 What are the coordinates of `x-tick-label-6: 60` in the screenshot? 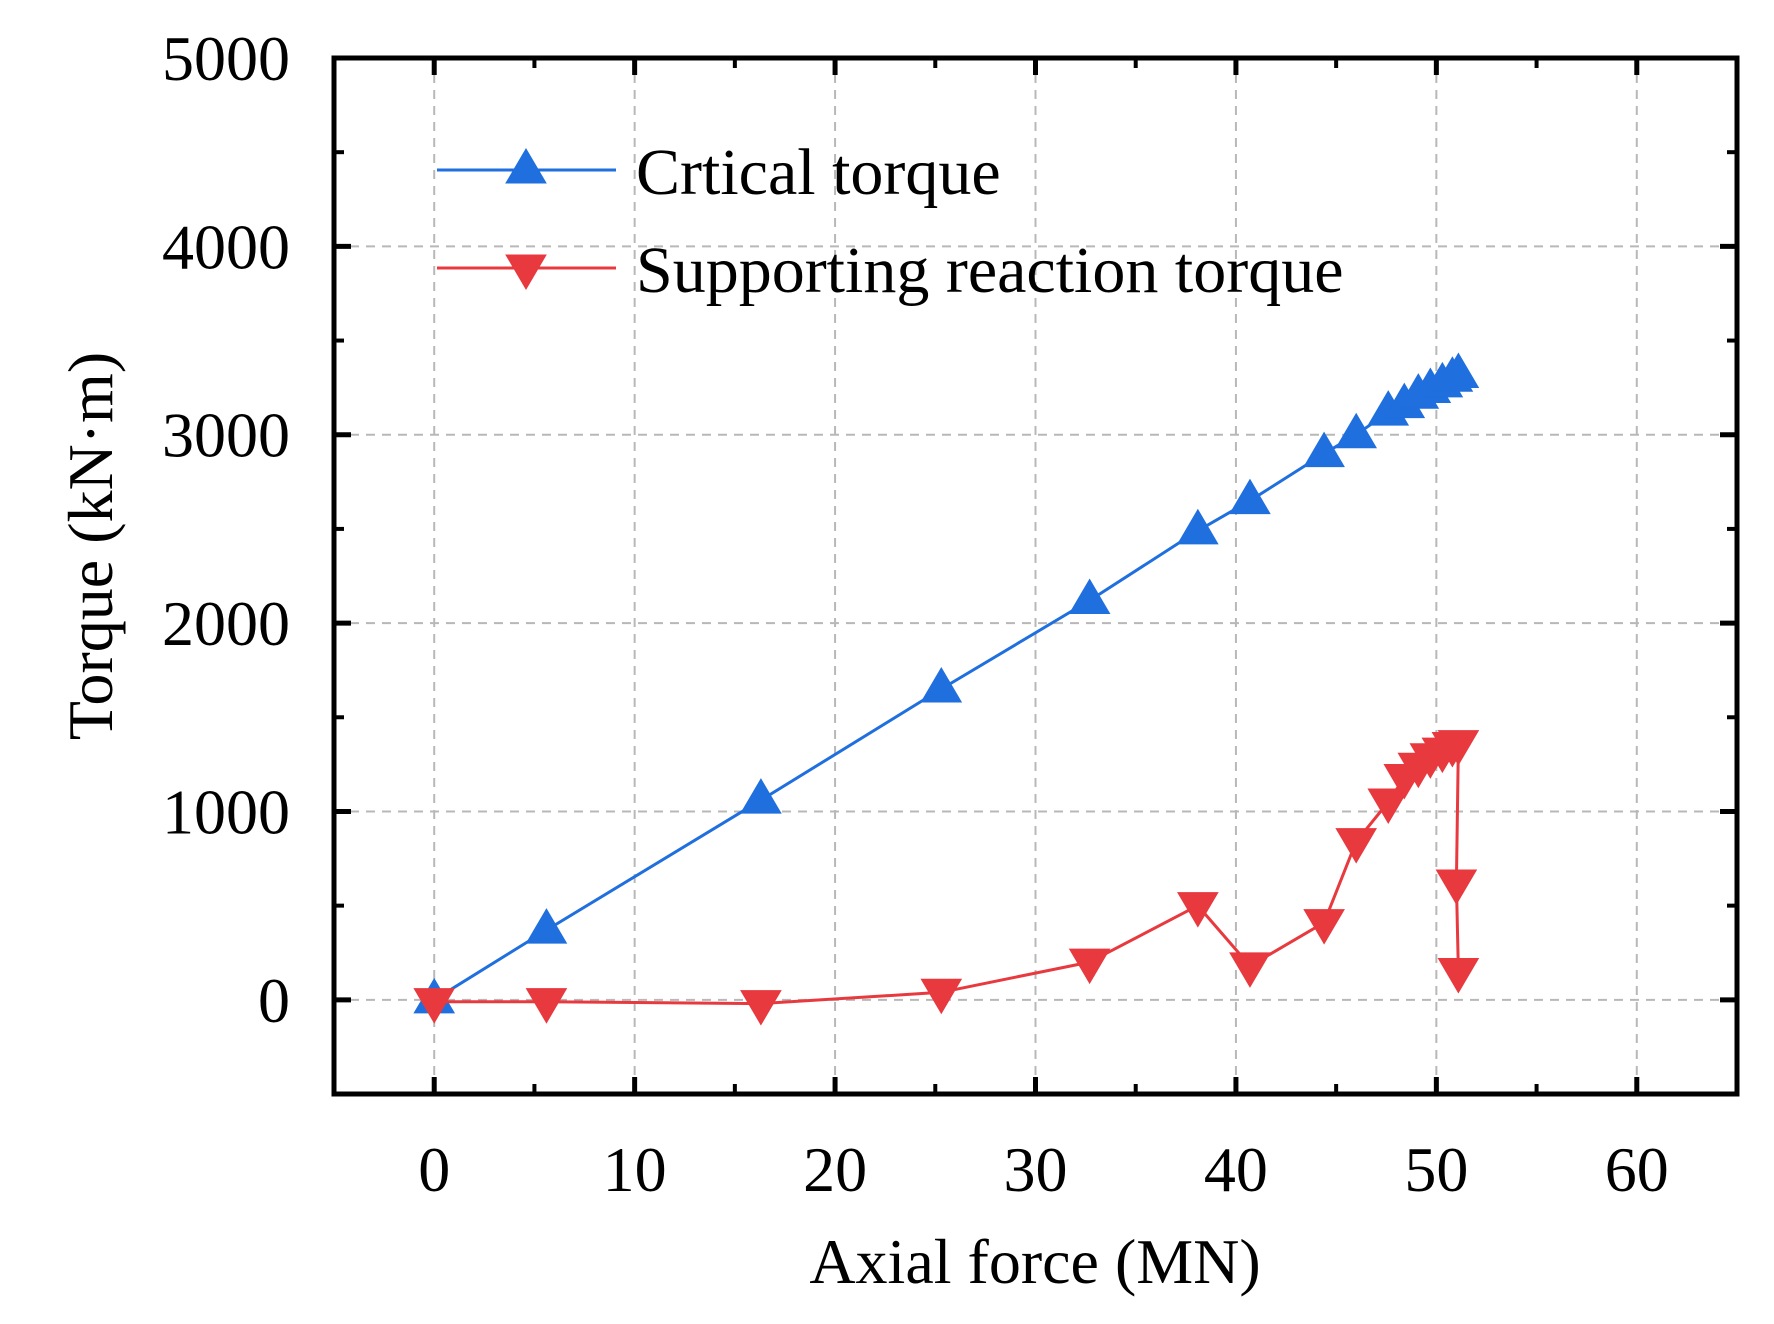 It's located at (1637, 1169).